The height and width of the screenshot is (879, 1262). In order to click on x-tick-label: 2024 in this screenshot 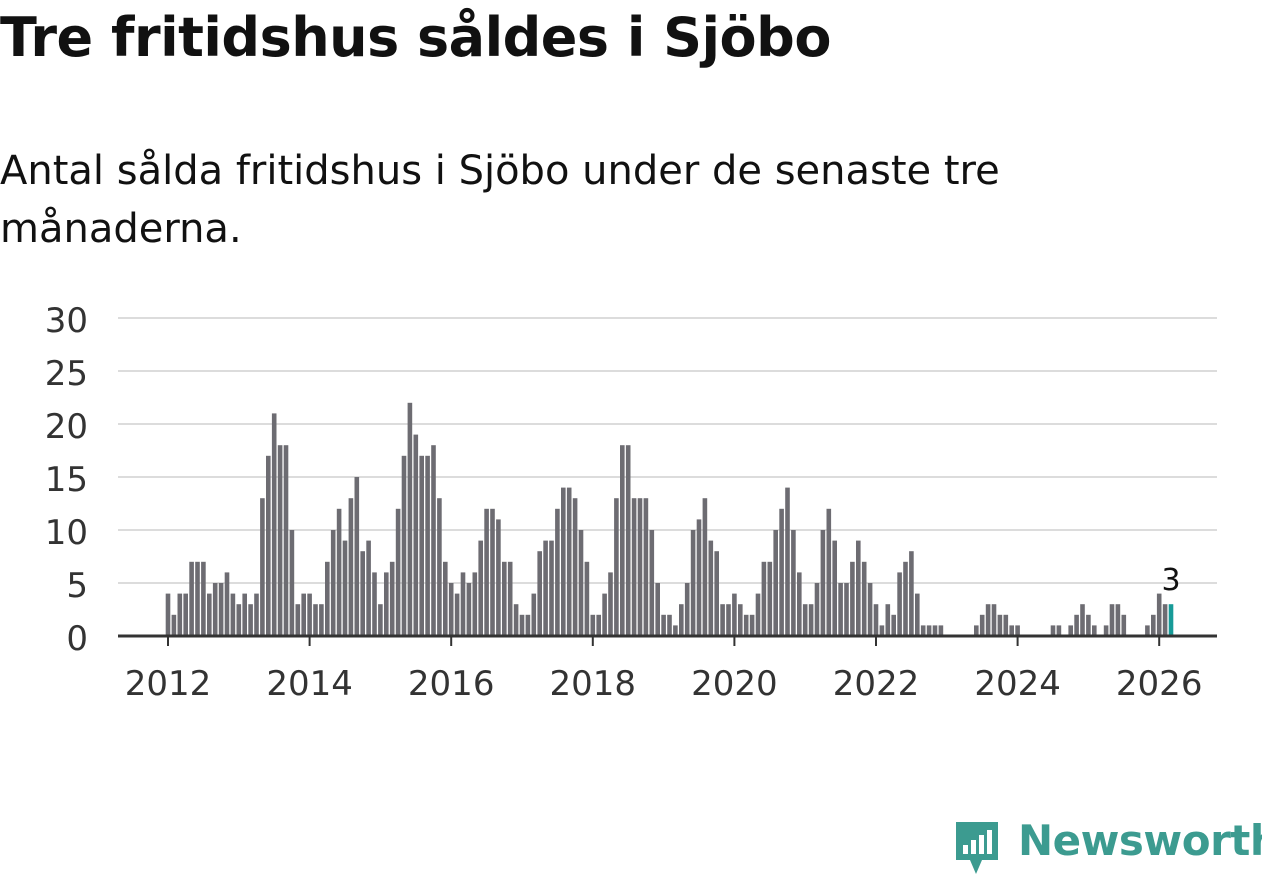, I will do `click(1017, 684)`.